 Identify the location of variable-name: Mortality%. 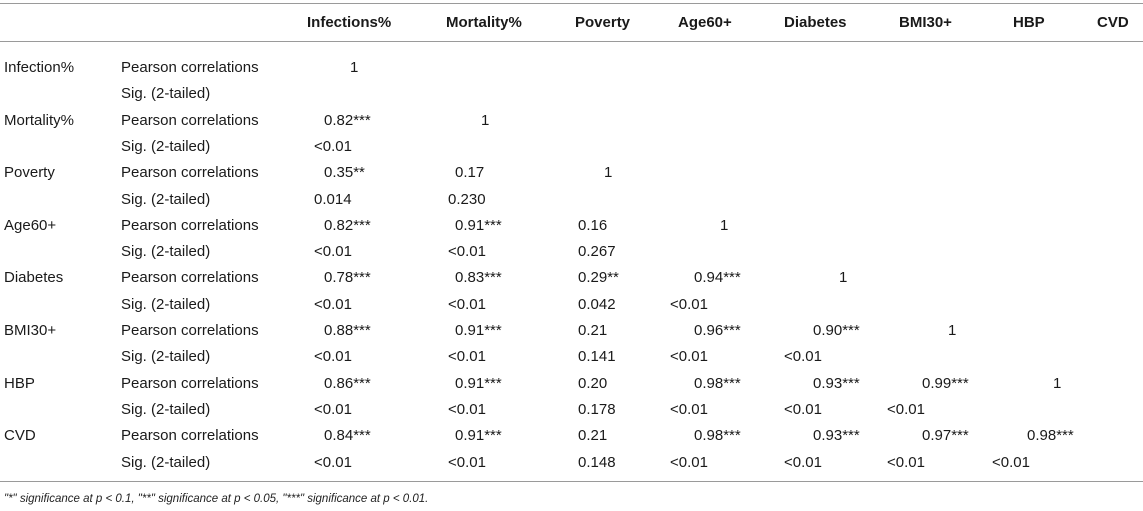
(39, 120).